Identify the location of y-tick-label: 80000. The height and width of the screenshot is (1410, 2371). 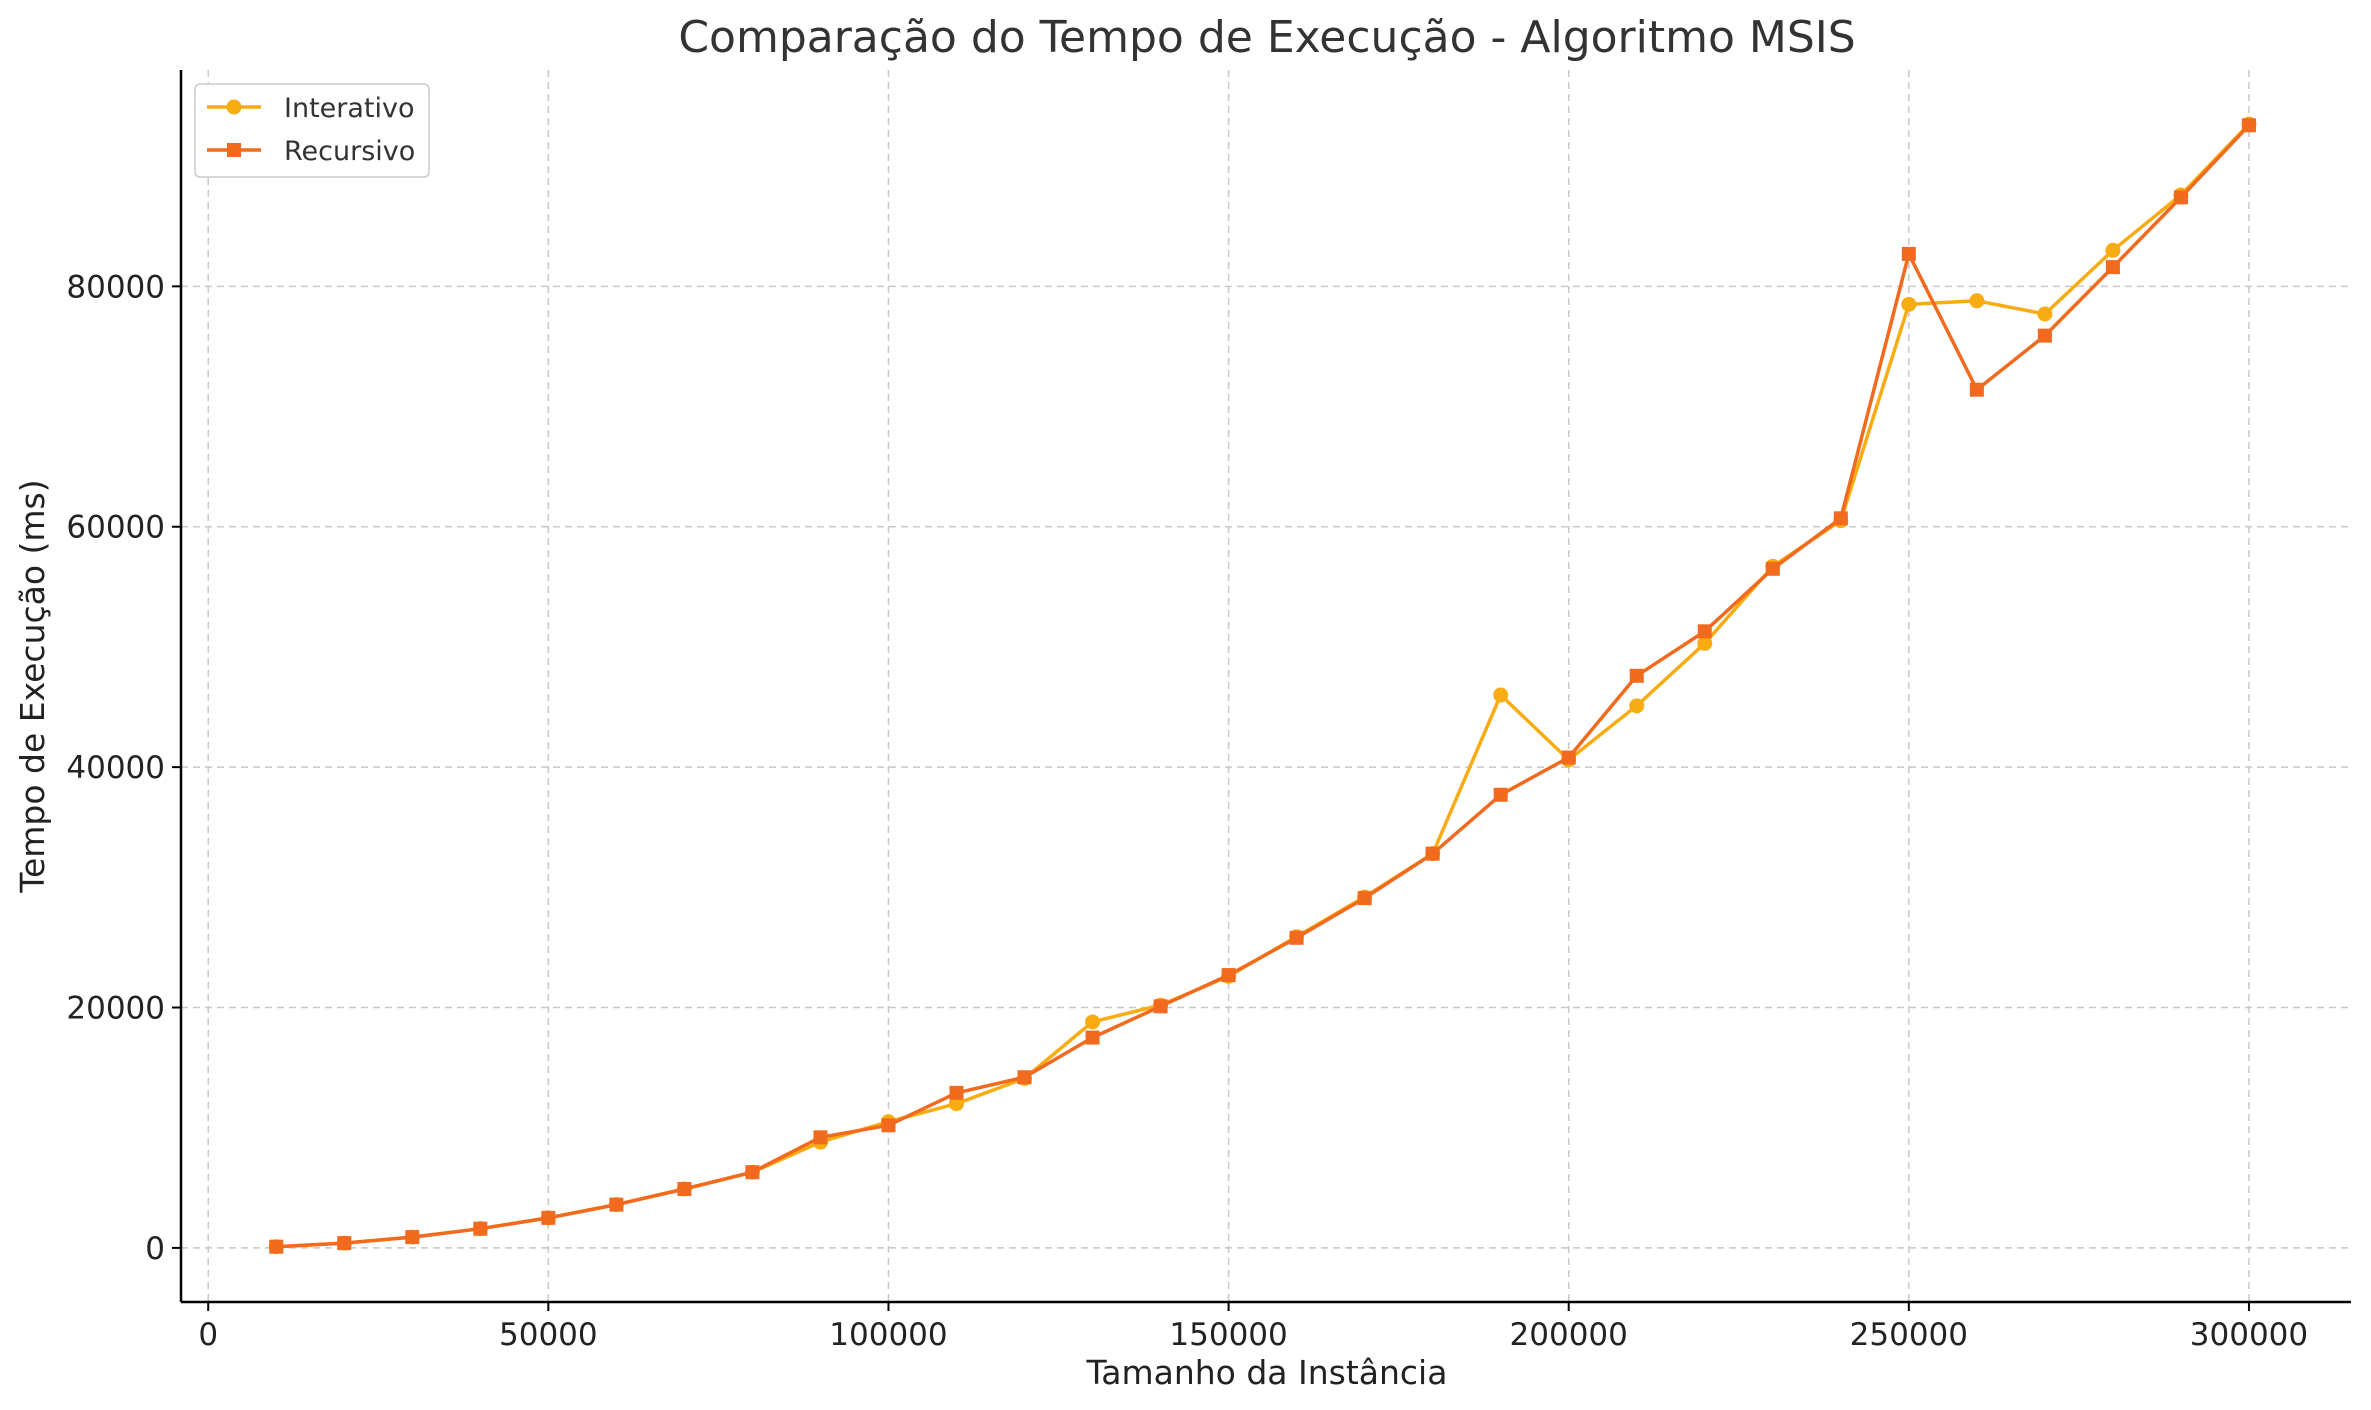
(115, 287).